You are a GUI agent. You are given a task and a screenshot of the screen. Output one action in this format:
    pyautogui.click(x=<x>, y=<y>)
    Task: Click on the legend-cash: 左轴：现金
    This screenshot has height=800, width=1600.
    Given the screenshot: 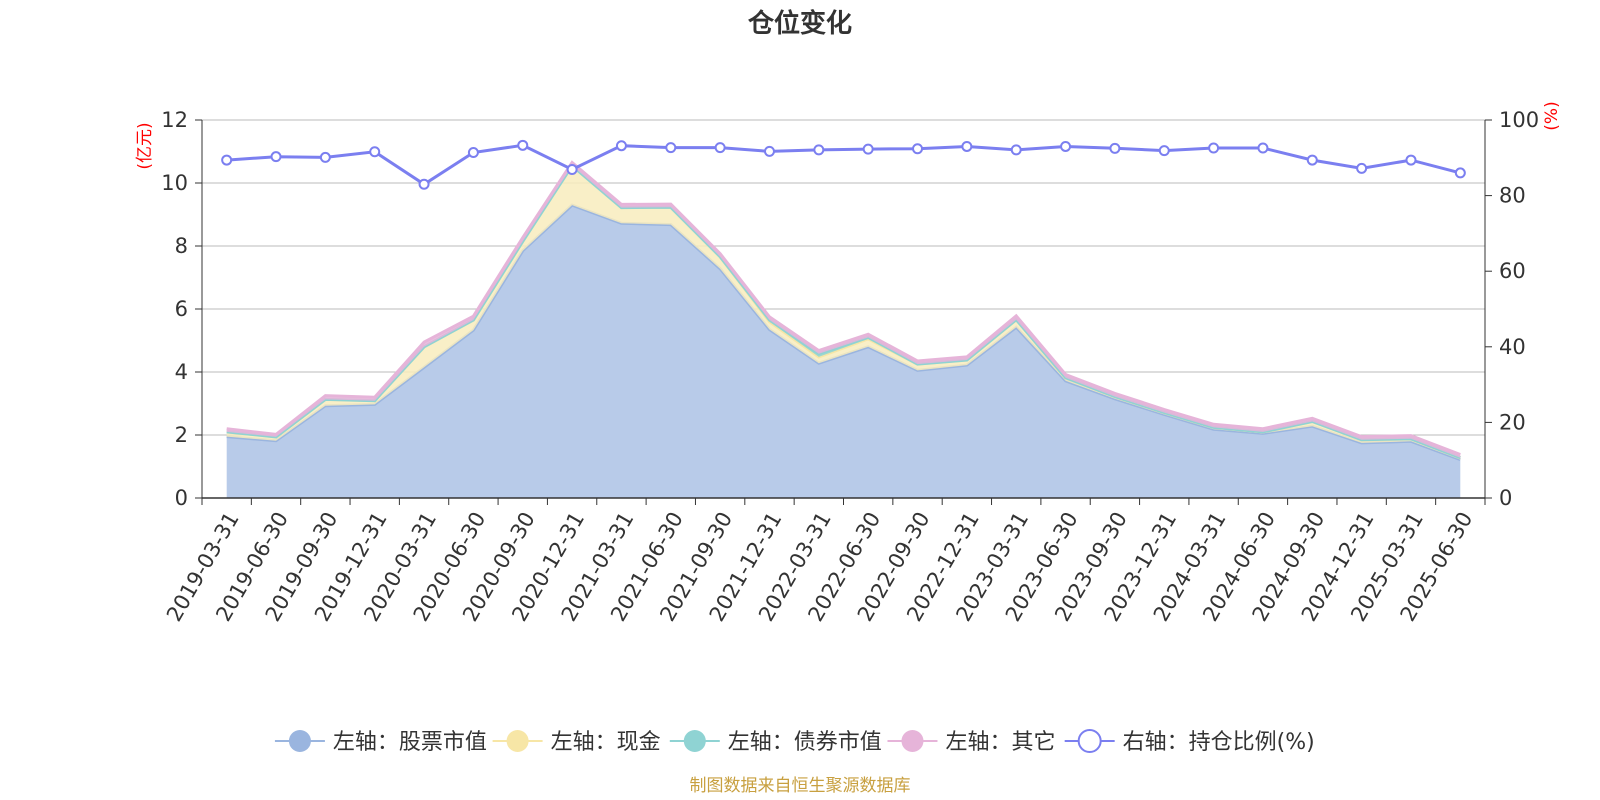 What is the action you would take?
    pyautogui.click(x=576, y=742)
    